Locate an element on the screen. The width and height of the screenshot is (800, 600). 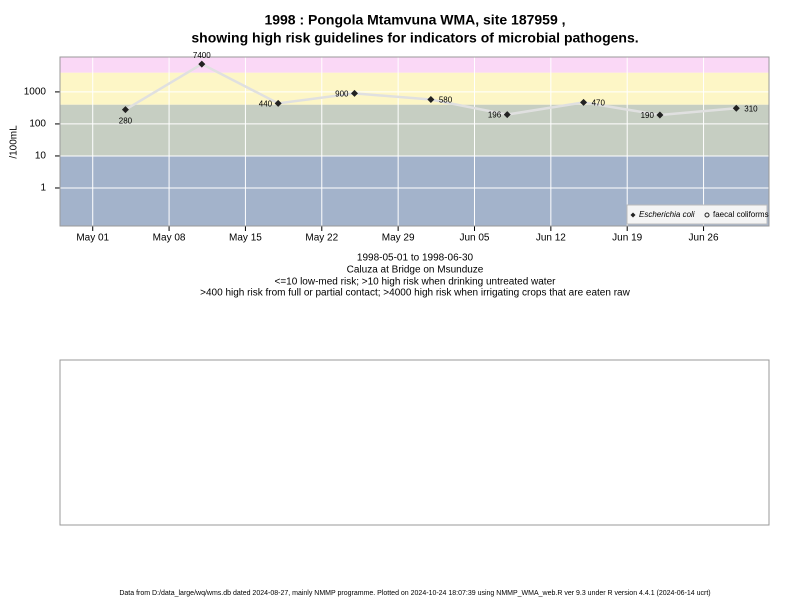
legend-box is located at coordinates (697, 214).